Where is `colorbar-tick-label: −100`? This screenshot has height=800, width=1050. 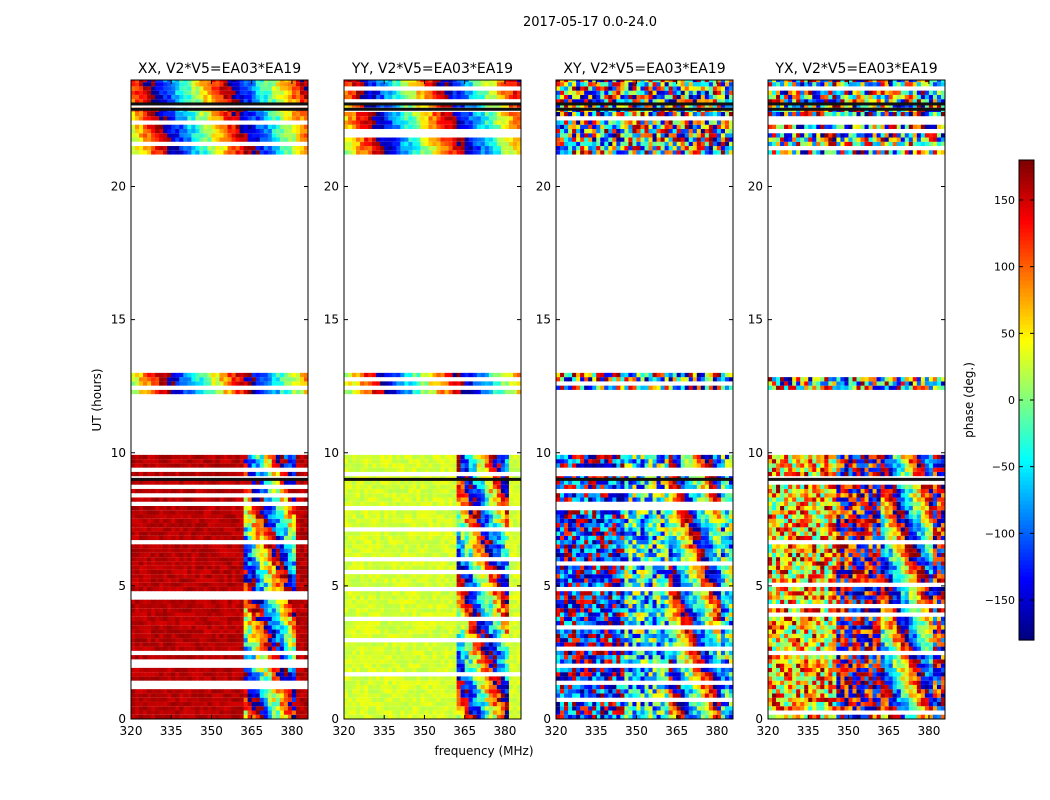 colorbar-tick-label: −100 is located at coordinates (1000, 533).